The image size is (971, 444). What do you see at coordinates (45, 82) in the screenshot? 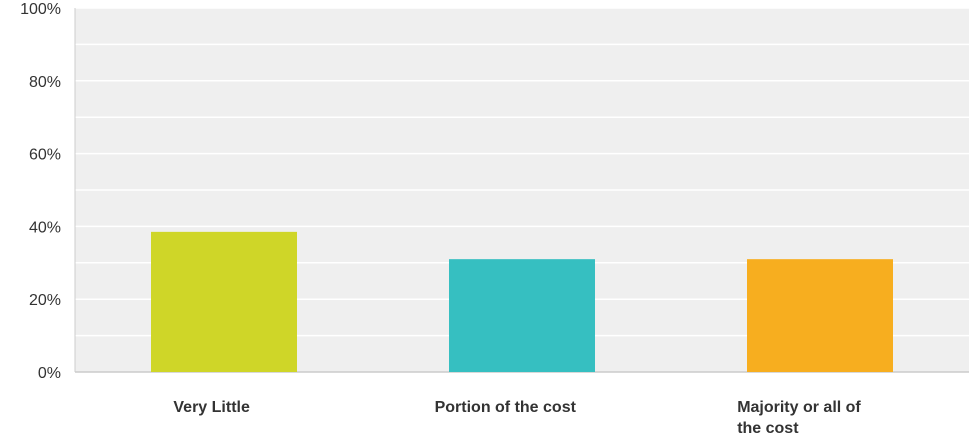
I see `y-tick-label: 80%` at bounding box center [45, 82].